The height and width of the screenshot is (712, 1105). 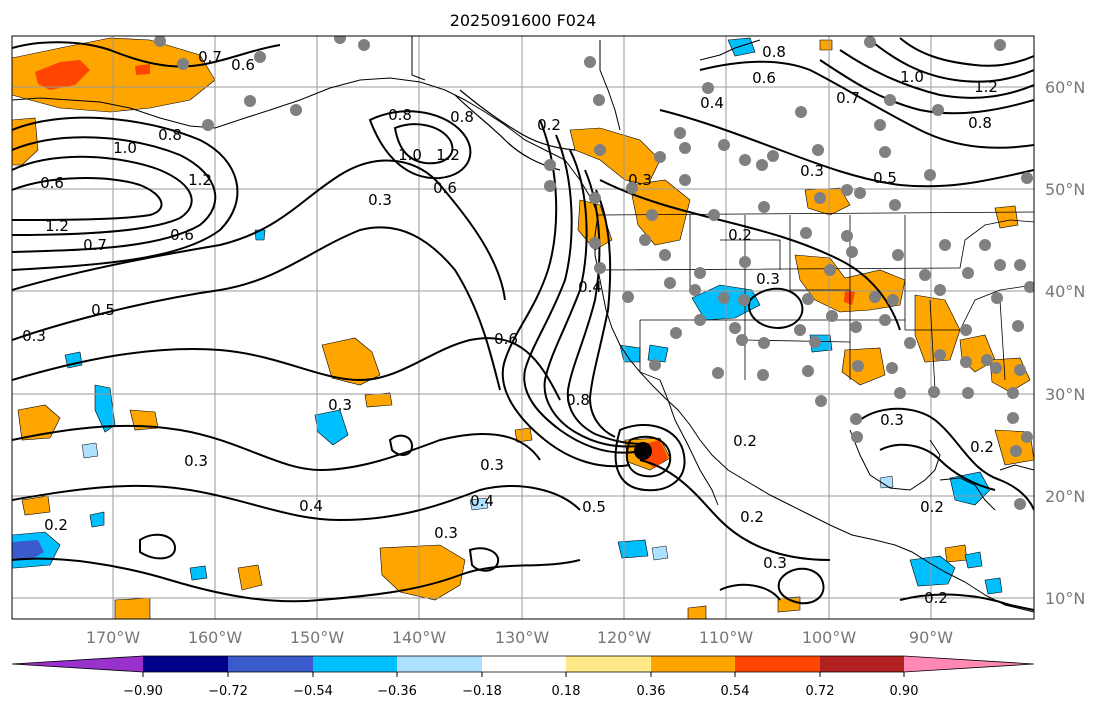 I want to click on latitude-label: 30°N, so click(x=1065, y=394).